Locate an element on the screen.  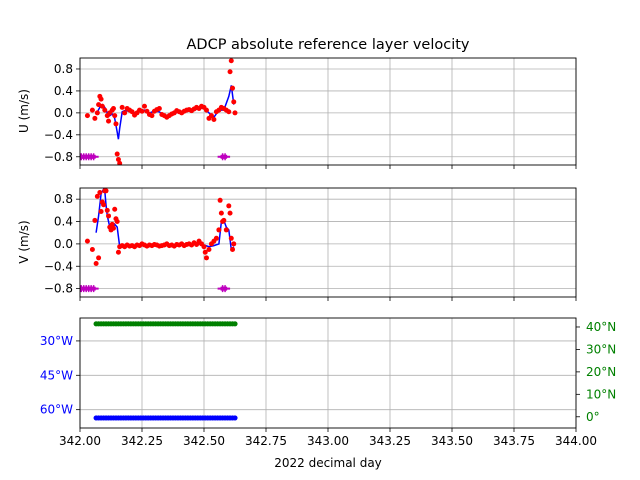
longitude-tick-label: 60°W is located at coordinates (56, 410).